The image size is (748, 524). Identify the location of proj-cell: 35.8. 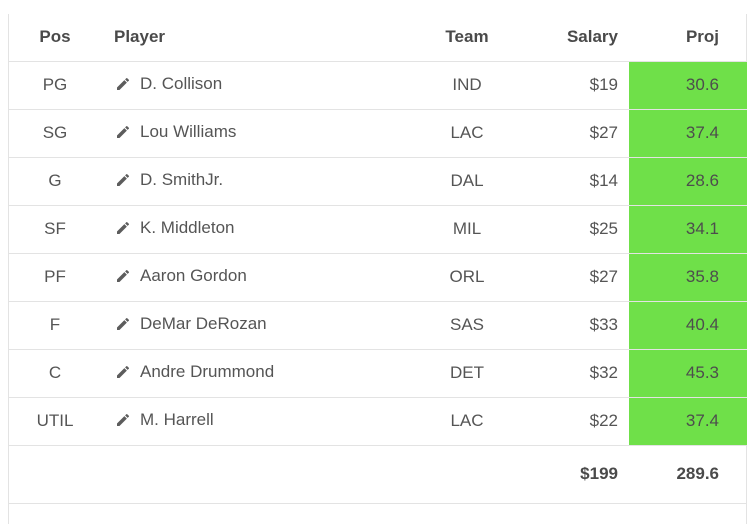
(688, 277).